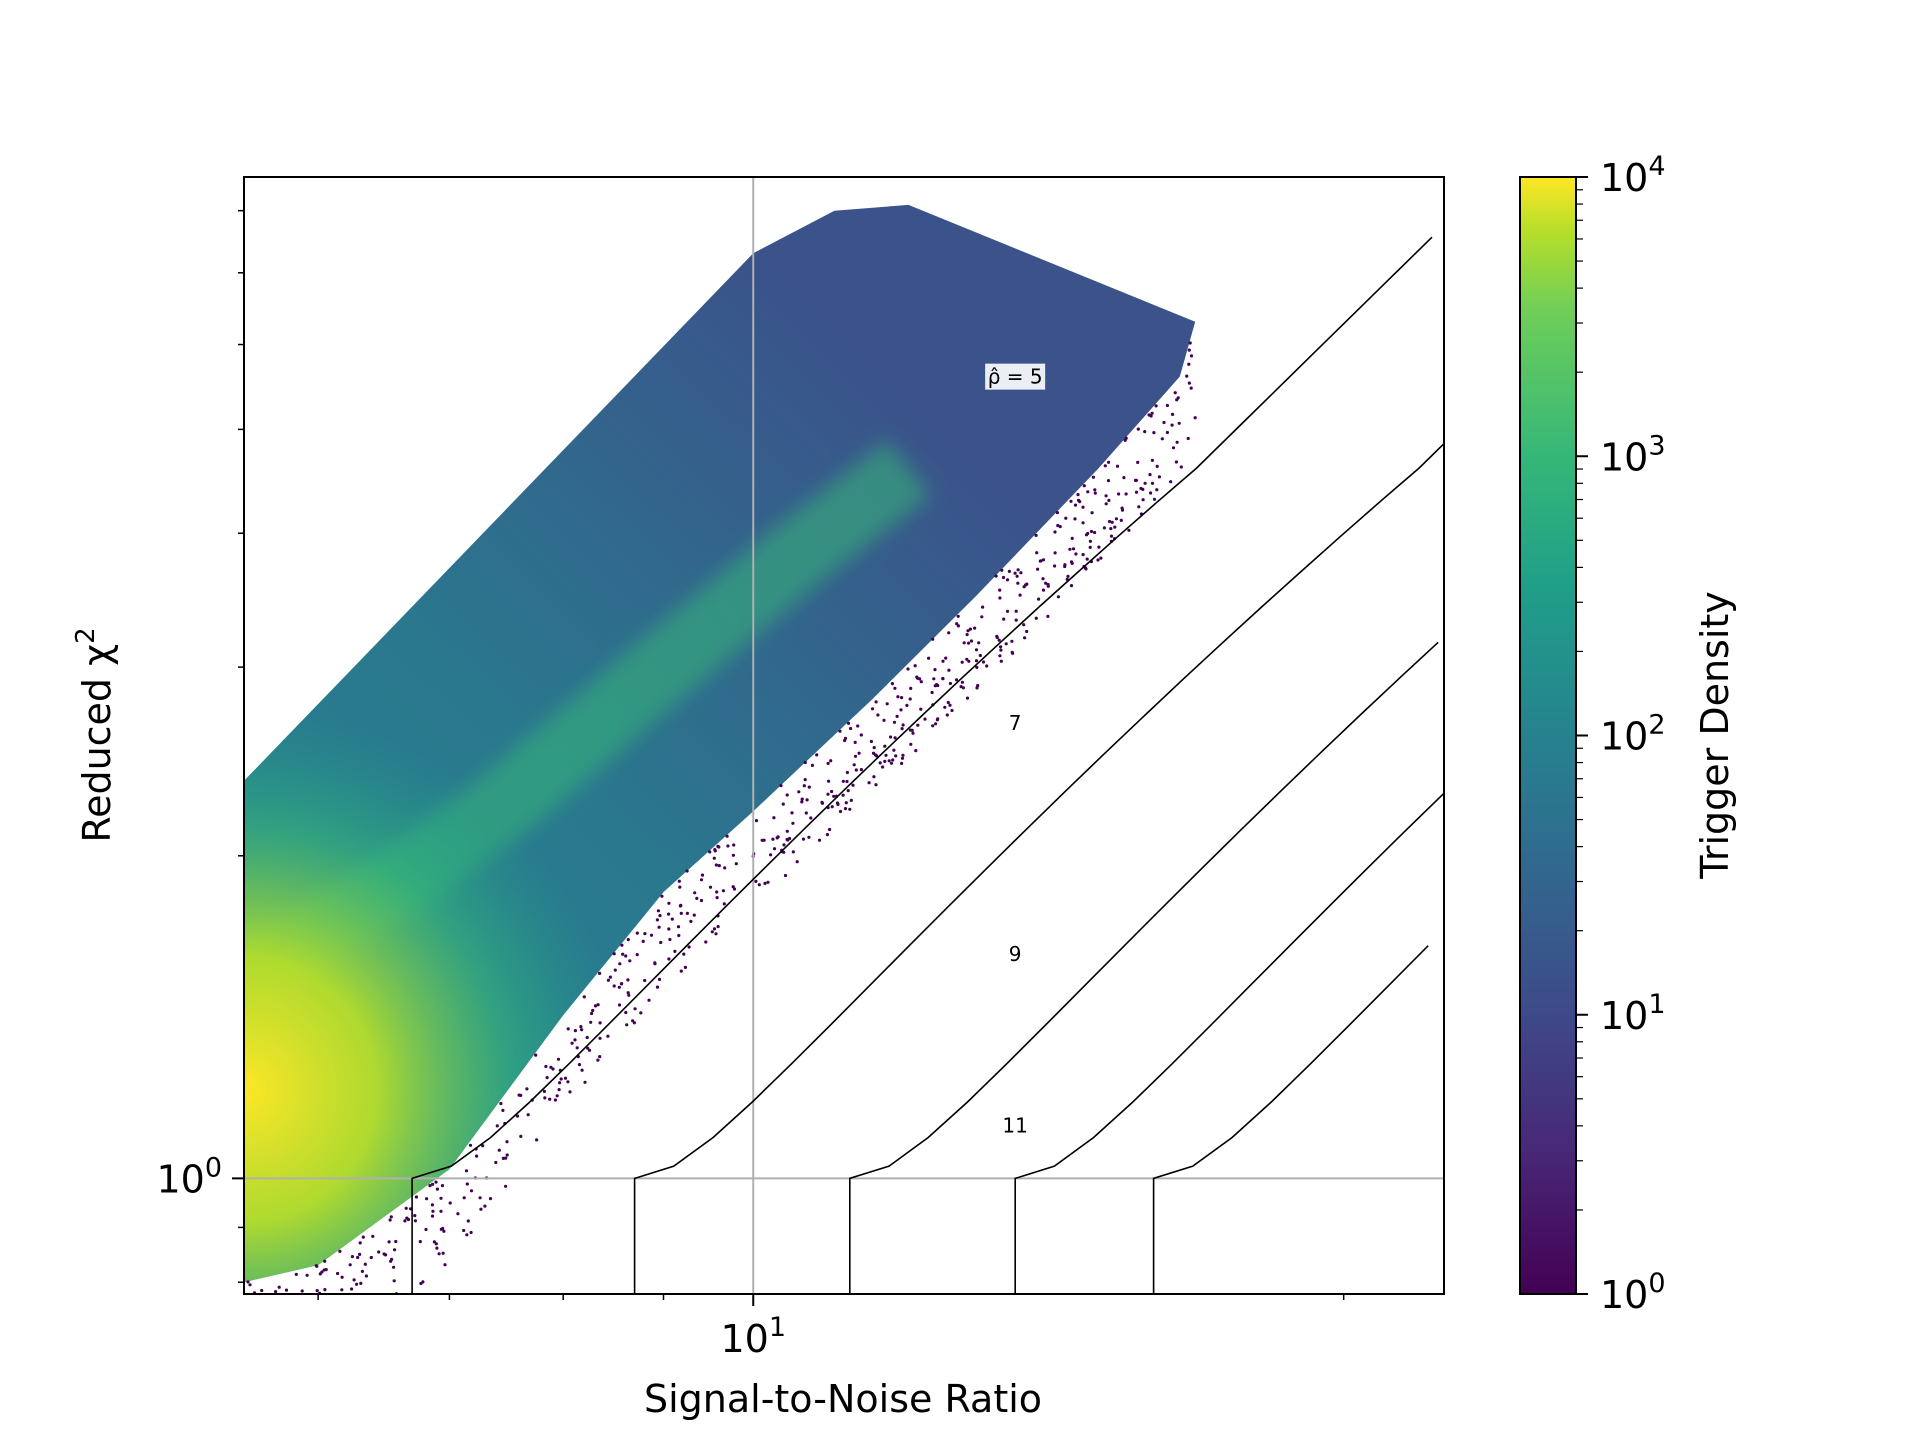 Image resolution: width=1920 pixels, height=1440 pixels. Describe the element at coordinates (843, 1399) in the screenshot. I see `x-axis-label: Signal-to-Noise Ratio` at that location.